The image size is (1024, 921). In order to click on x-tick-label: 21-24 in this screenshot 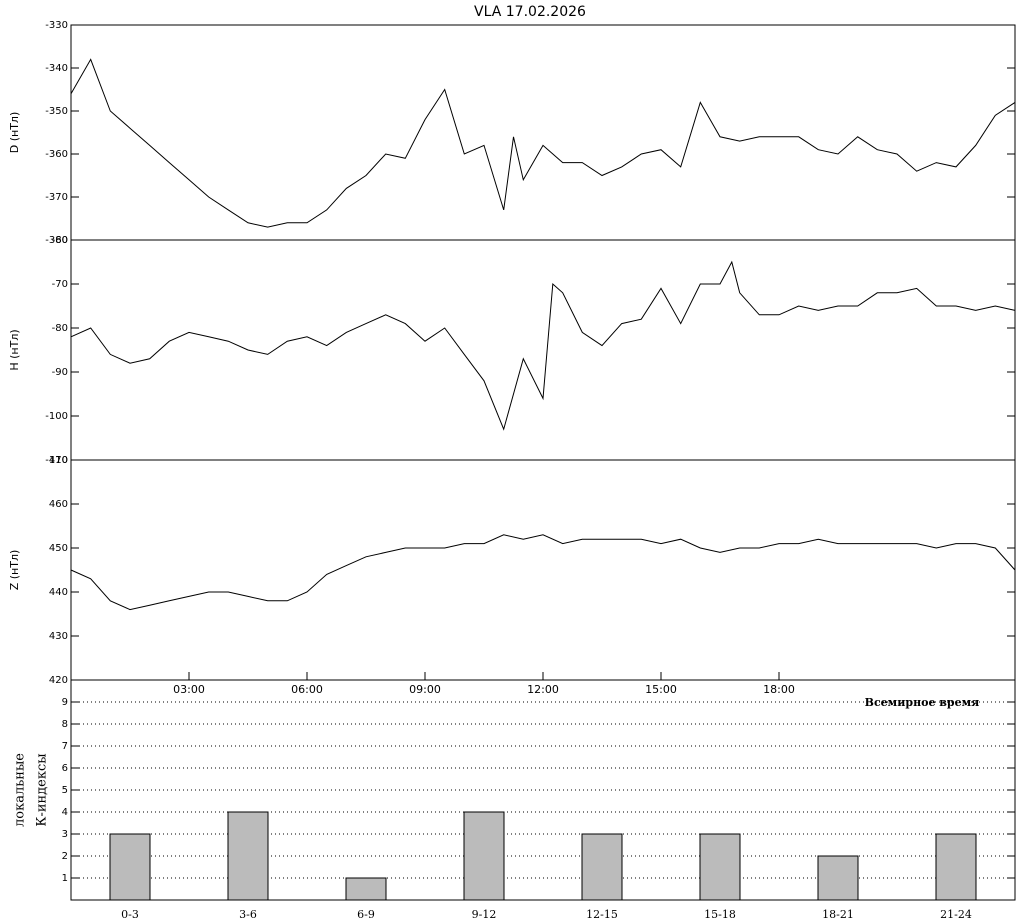, I will do `click(956, 914)`.